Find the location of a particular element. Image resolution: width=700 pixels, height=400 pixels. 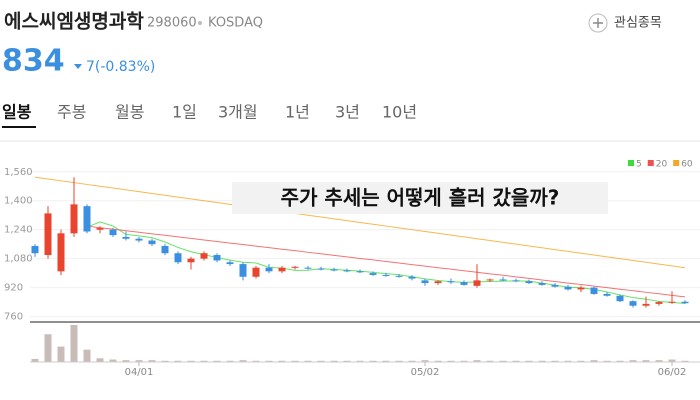

market: KOSDAQ is located at coordinates (235, 23).